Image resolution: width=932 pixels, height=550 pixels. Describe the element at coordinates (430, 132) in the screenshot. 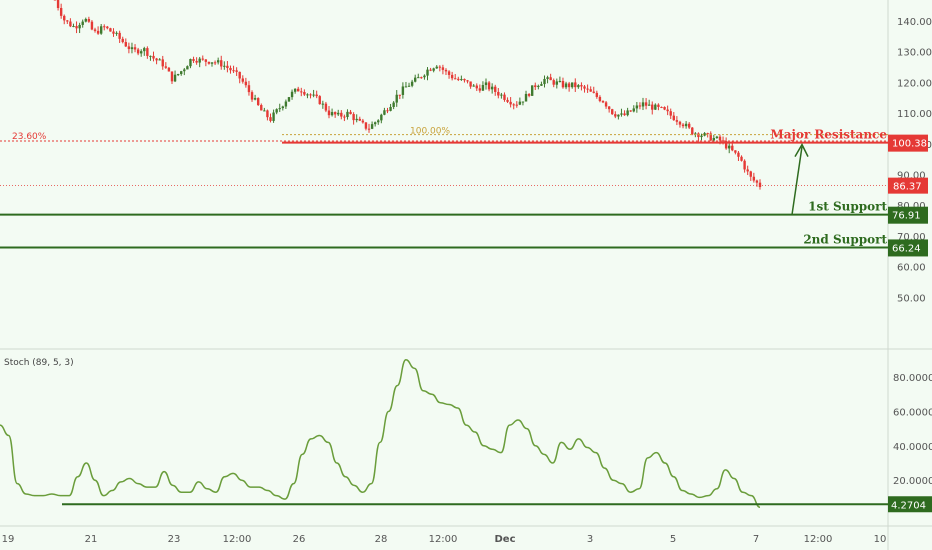

I see `fib-label-100: 100.00%` at that location.